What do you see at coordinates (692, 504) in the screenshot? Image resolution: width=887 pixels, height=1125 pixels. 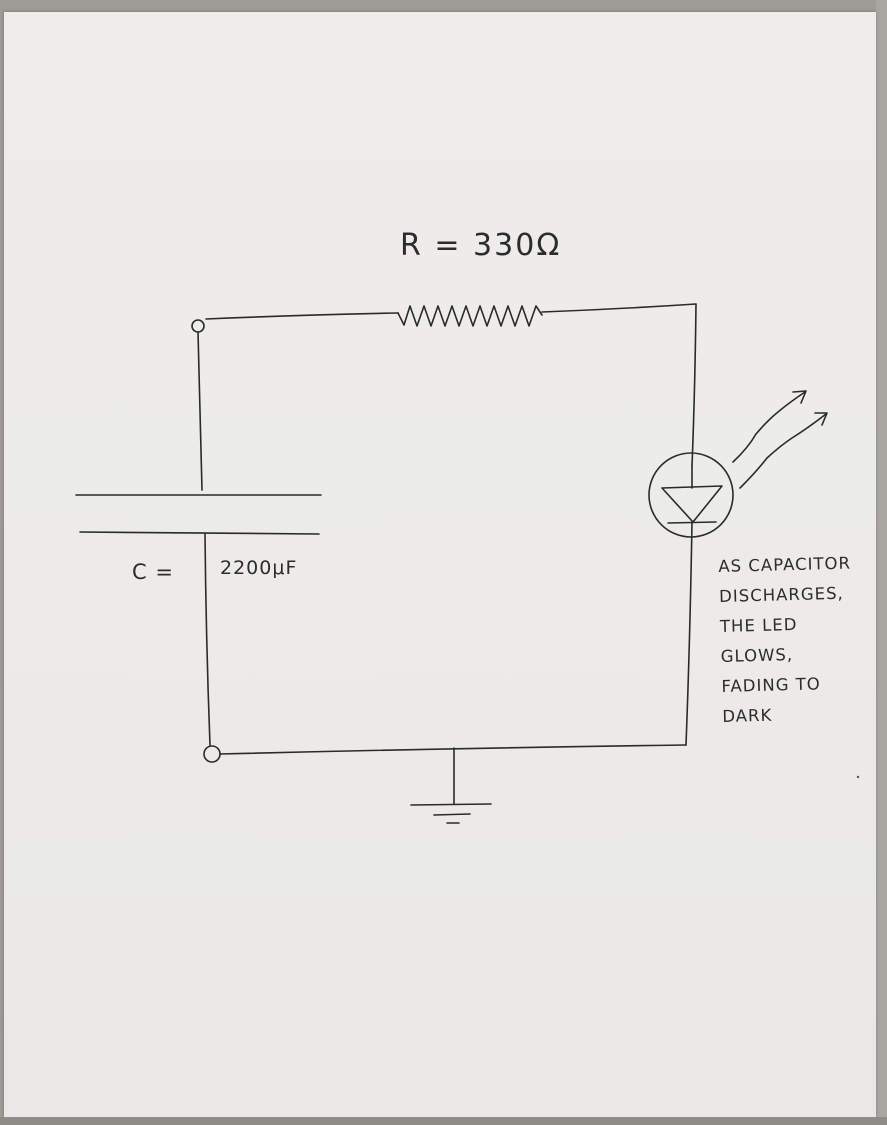 I see `led-diode-triangle` at bounding box center [692, 504].